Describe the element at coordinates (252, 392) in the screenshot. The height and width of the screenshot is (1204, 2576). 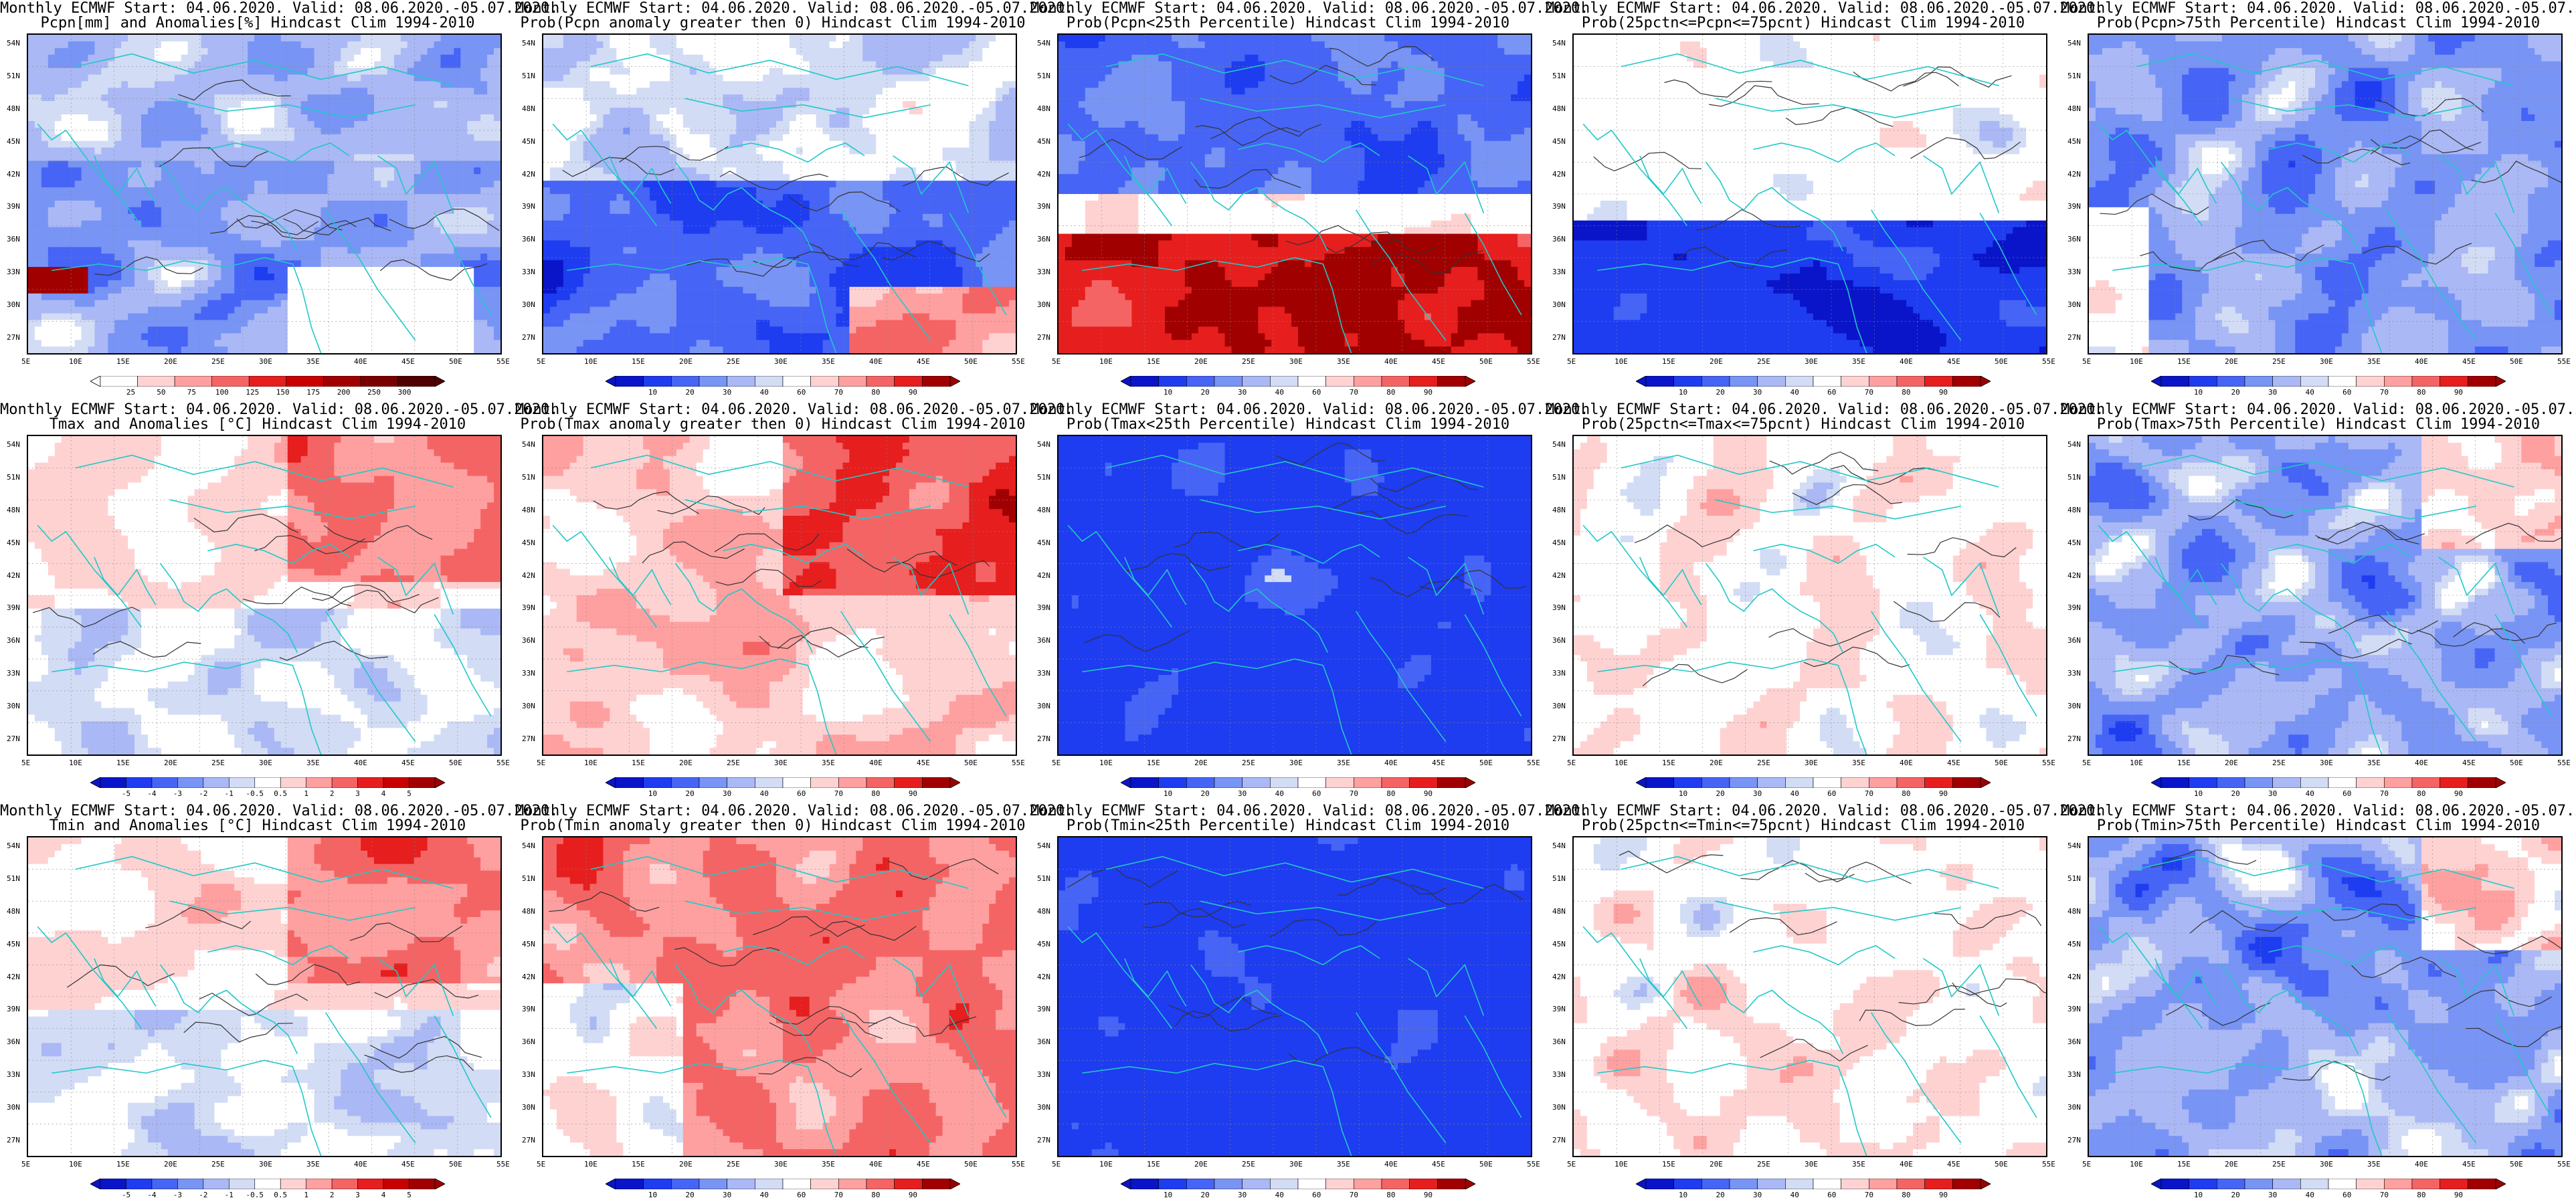
I see `colorbar-label: 125` at that location.